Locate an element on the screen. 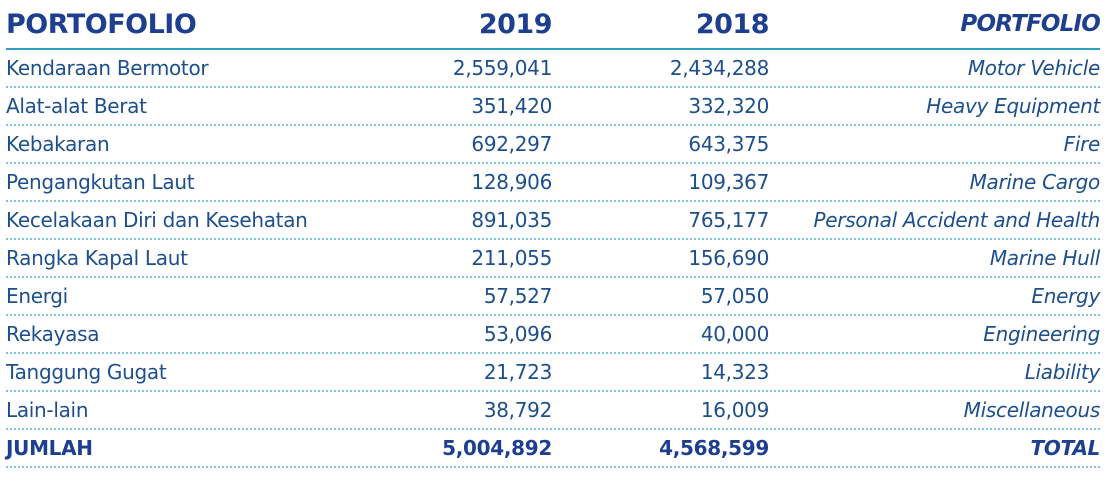 The width and height of the screenshot is (1112, 486). row-value-2019: 38,792 is located at coordinates (517, 410).